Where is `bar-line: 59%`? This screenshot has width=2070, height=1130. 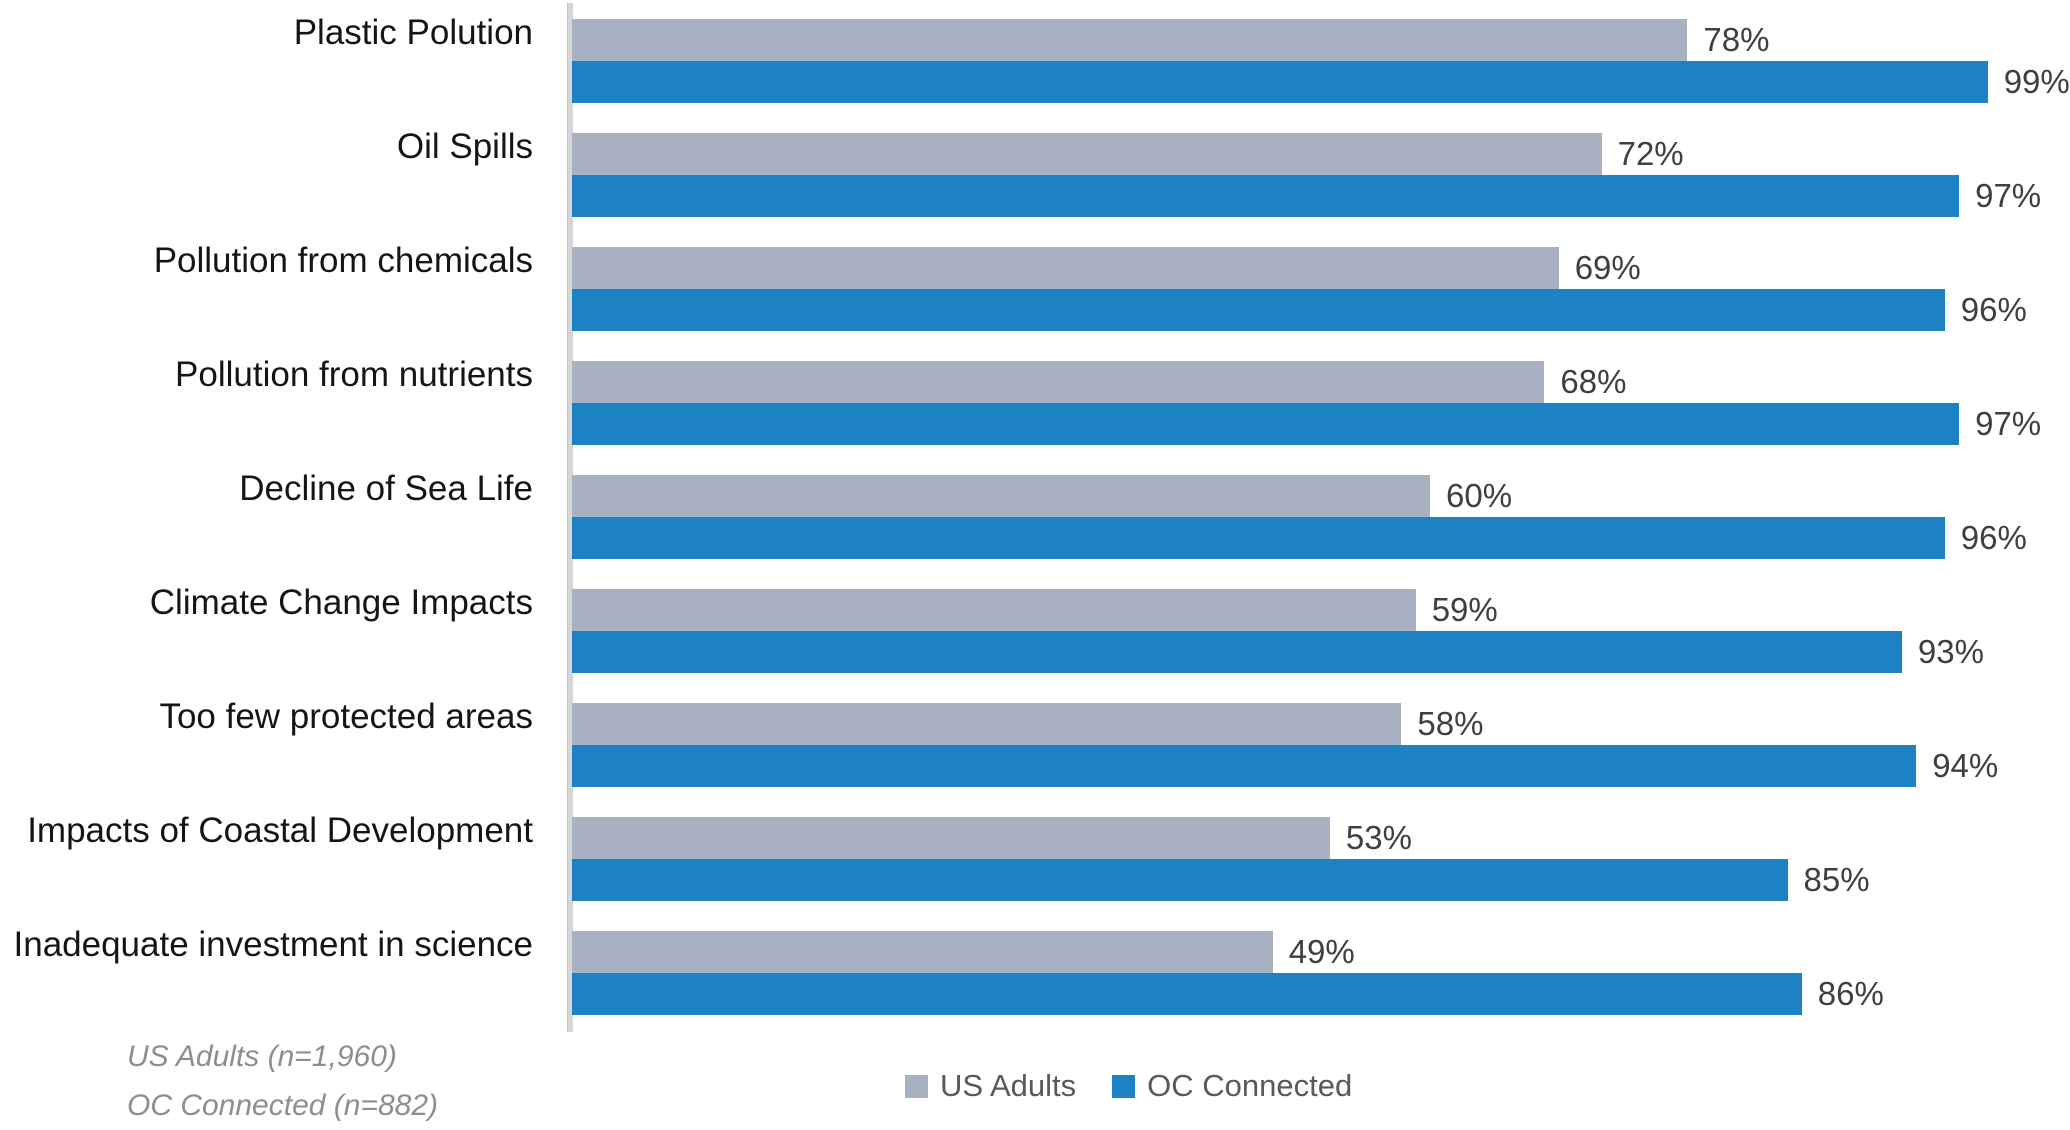 bar-line: 59% is located at coordinates (1287, 610).